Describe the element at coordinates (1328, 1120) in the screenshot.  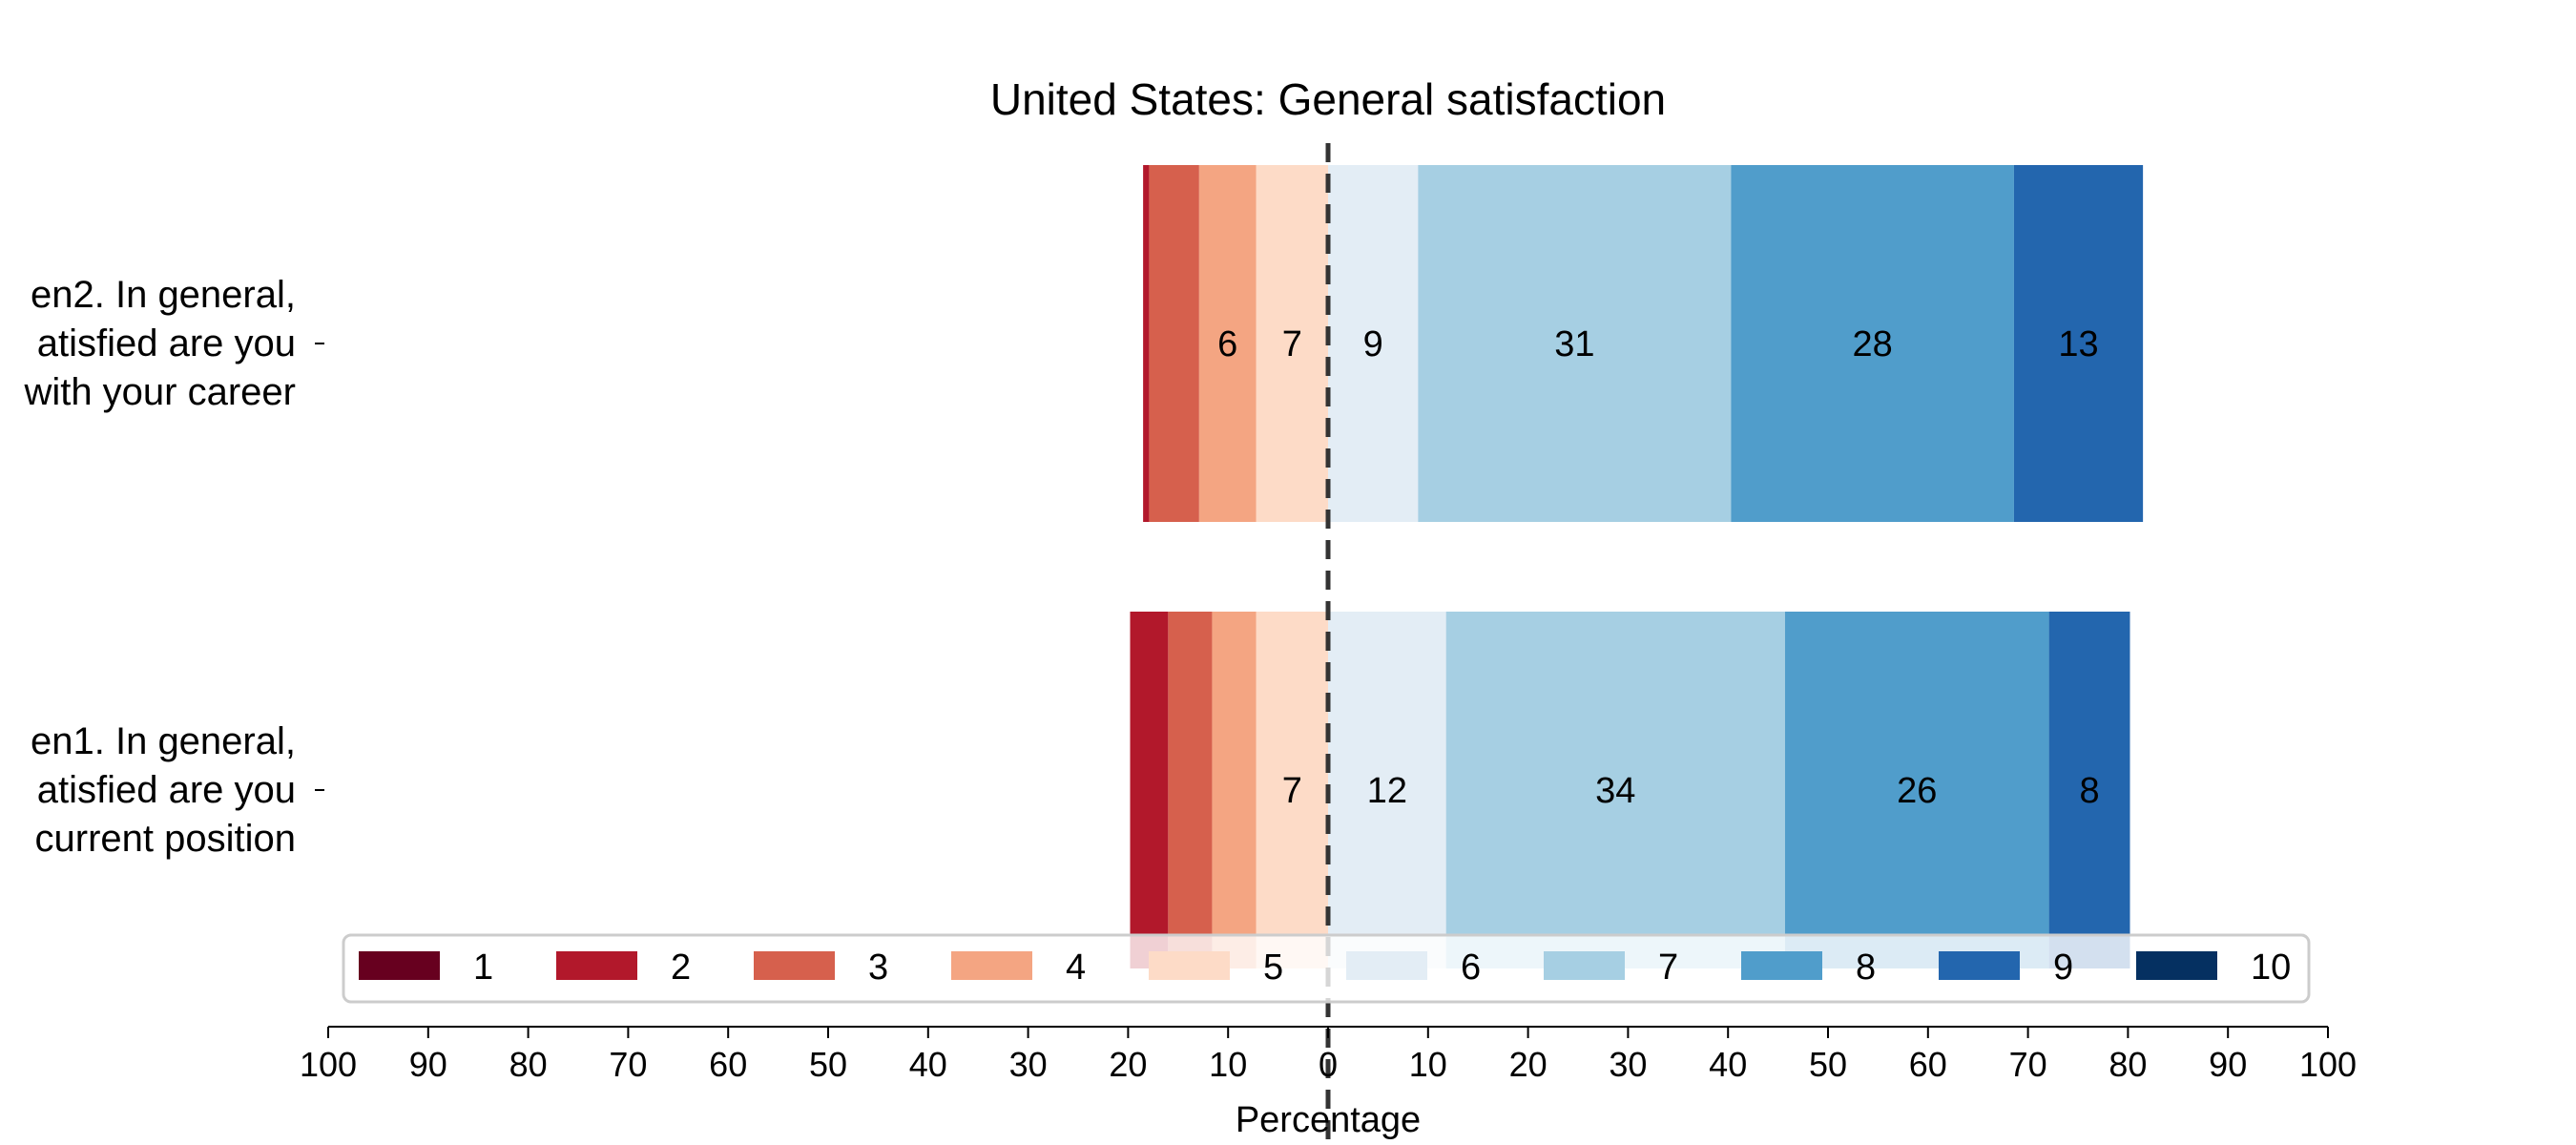
I see `x-axis-label: Percentage` at that location.